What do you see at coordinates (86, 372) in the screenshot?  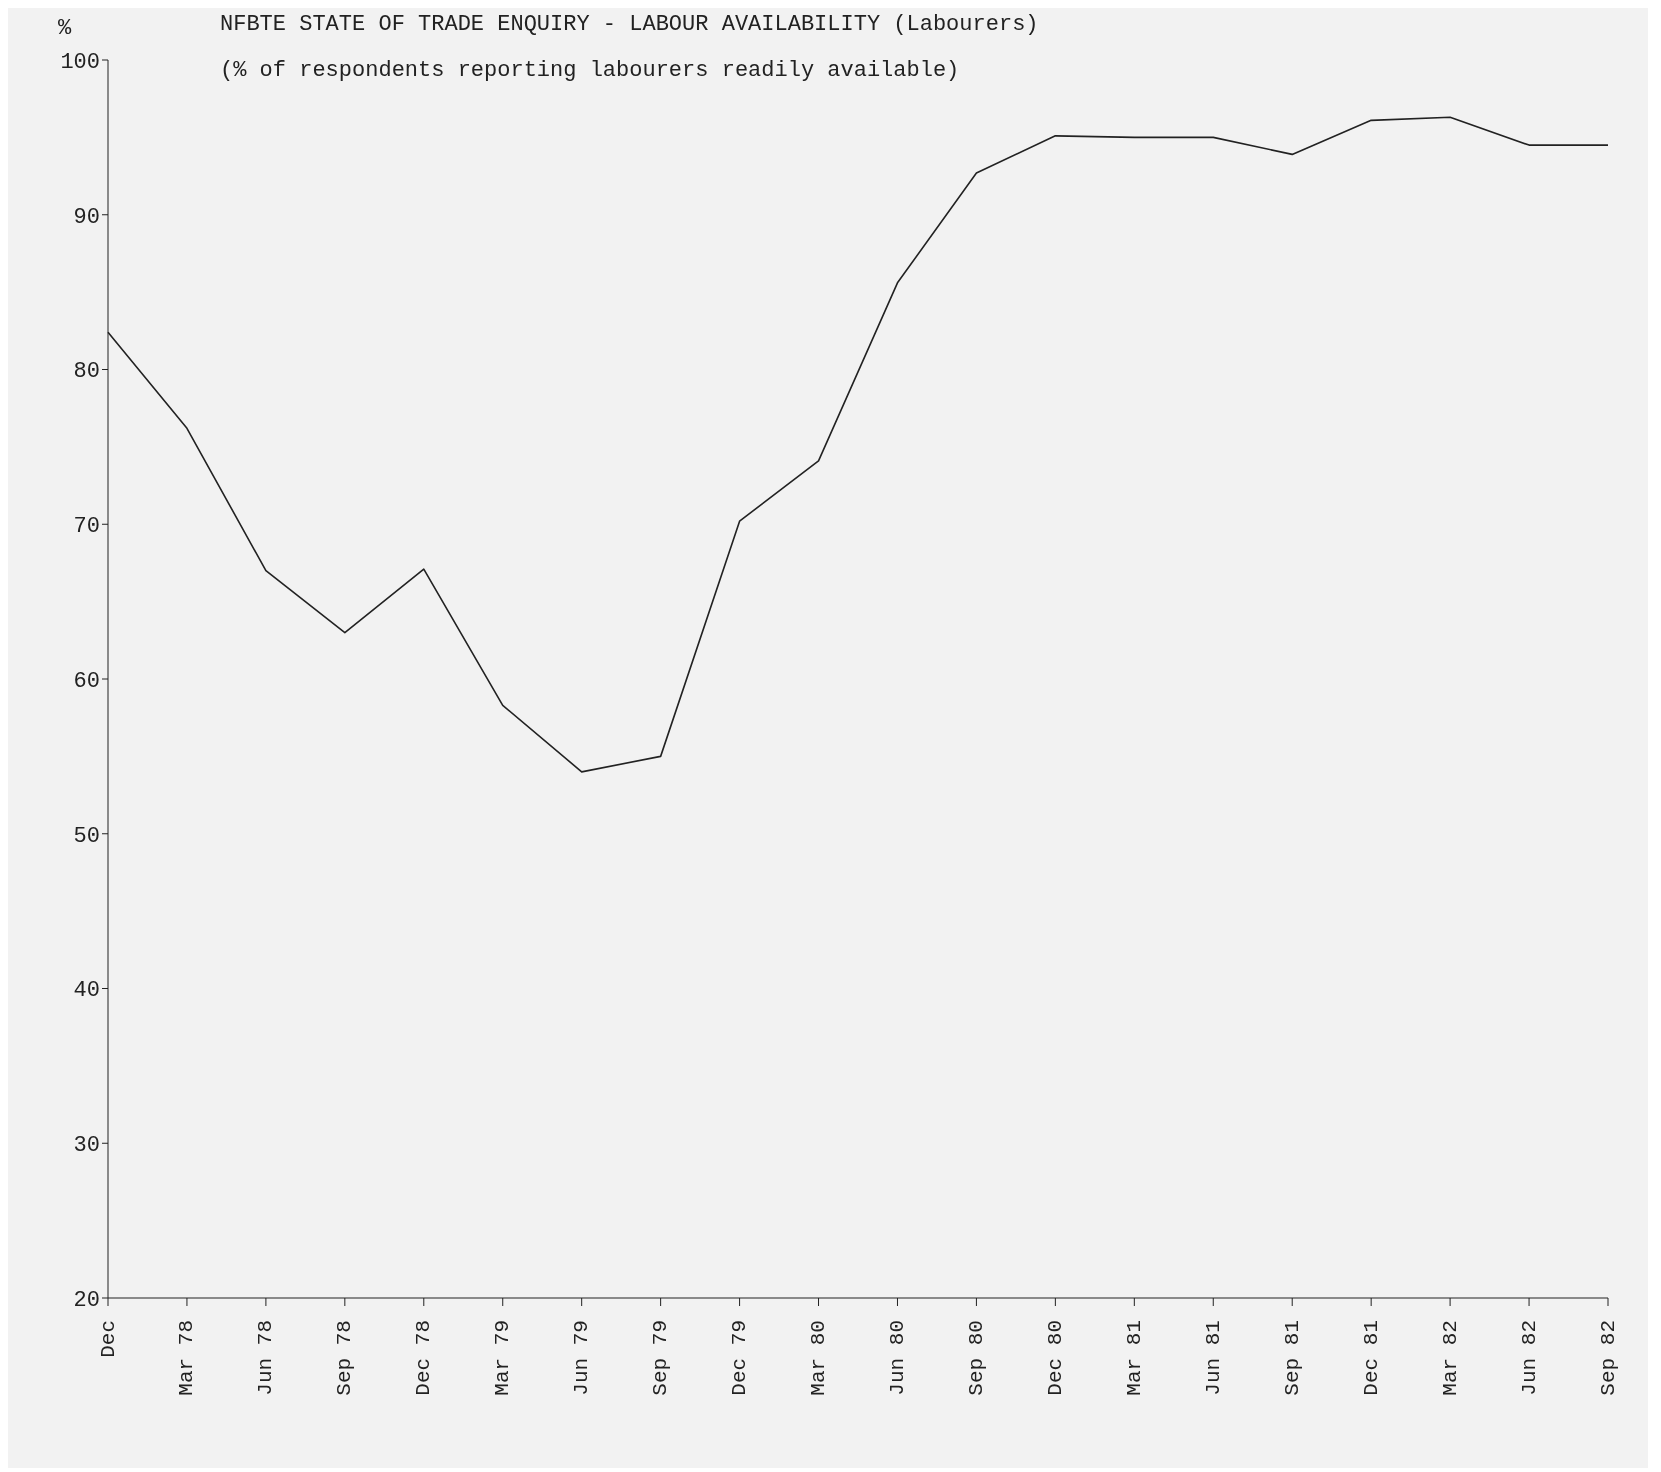 I see `y-tick-label: 80` at bounding box center [86, 372].